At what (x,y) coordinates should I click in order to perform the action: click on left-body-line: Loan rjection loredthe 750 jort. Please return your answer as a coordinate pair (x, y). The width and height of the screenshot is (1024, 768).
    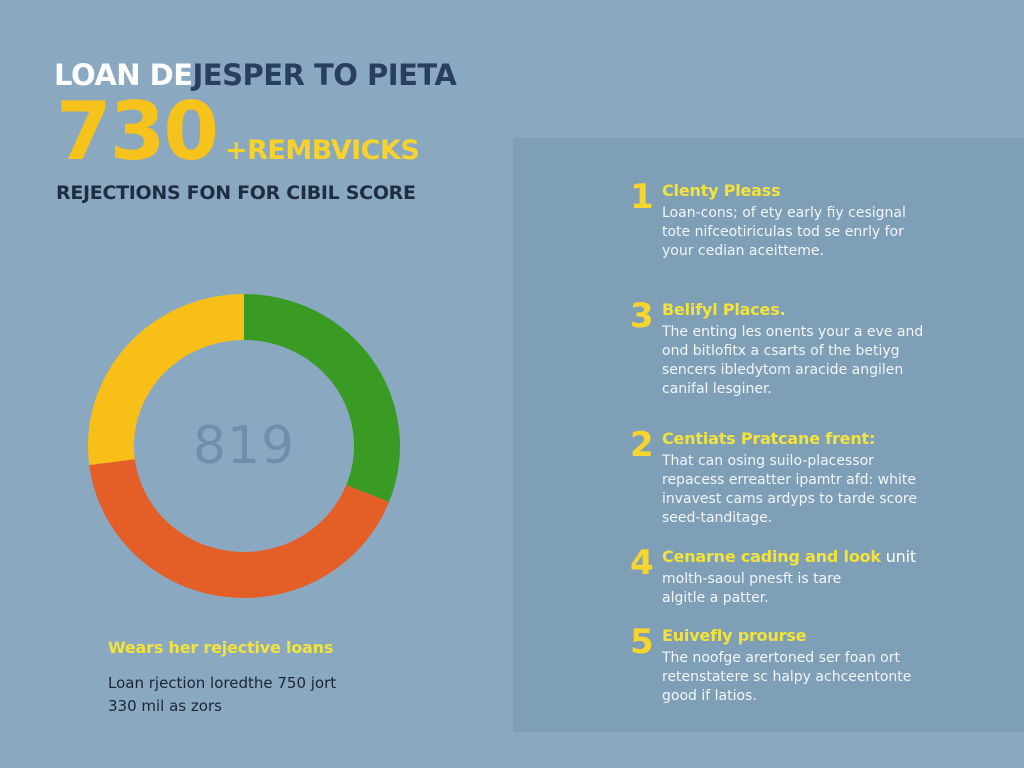
    Looking at the image, I should click on (222, 683).